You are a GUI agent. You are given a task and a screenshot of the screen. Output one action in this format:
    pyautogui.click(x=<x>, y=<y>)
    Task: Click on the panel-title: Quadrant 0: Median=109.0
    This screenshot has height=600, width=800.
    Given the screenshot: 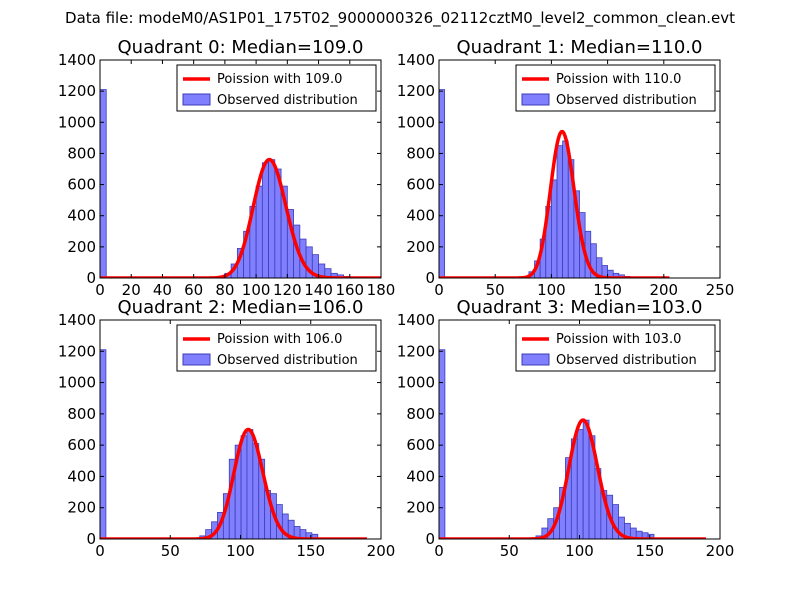 What is the action you would take?
    pyautogui.click(x=241, y=47)
    